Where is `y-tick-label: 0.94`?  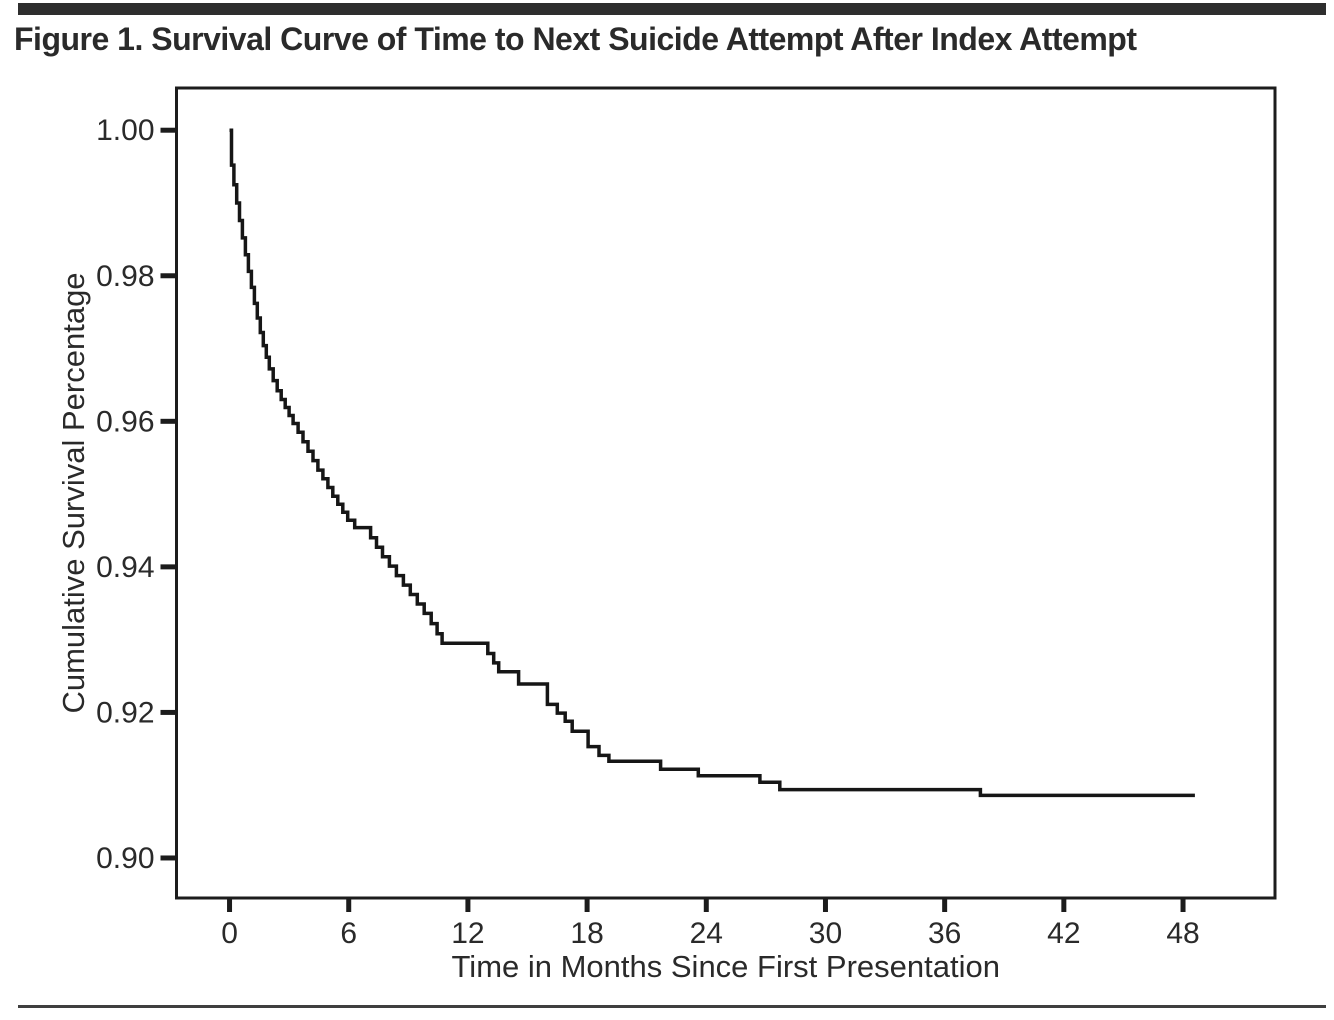 y-tick-label: 0.94 is located at coordinates (125, 567).